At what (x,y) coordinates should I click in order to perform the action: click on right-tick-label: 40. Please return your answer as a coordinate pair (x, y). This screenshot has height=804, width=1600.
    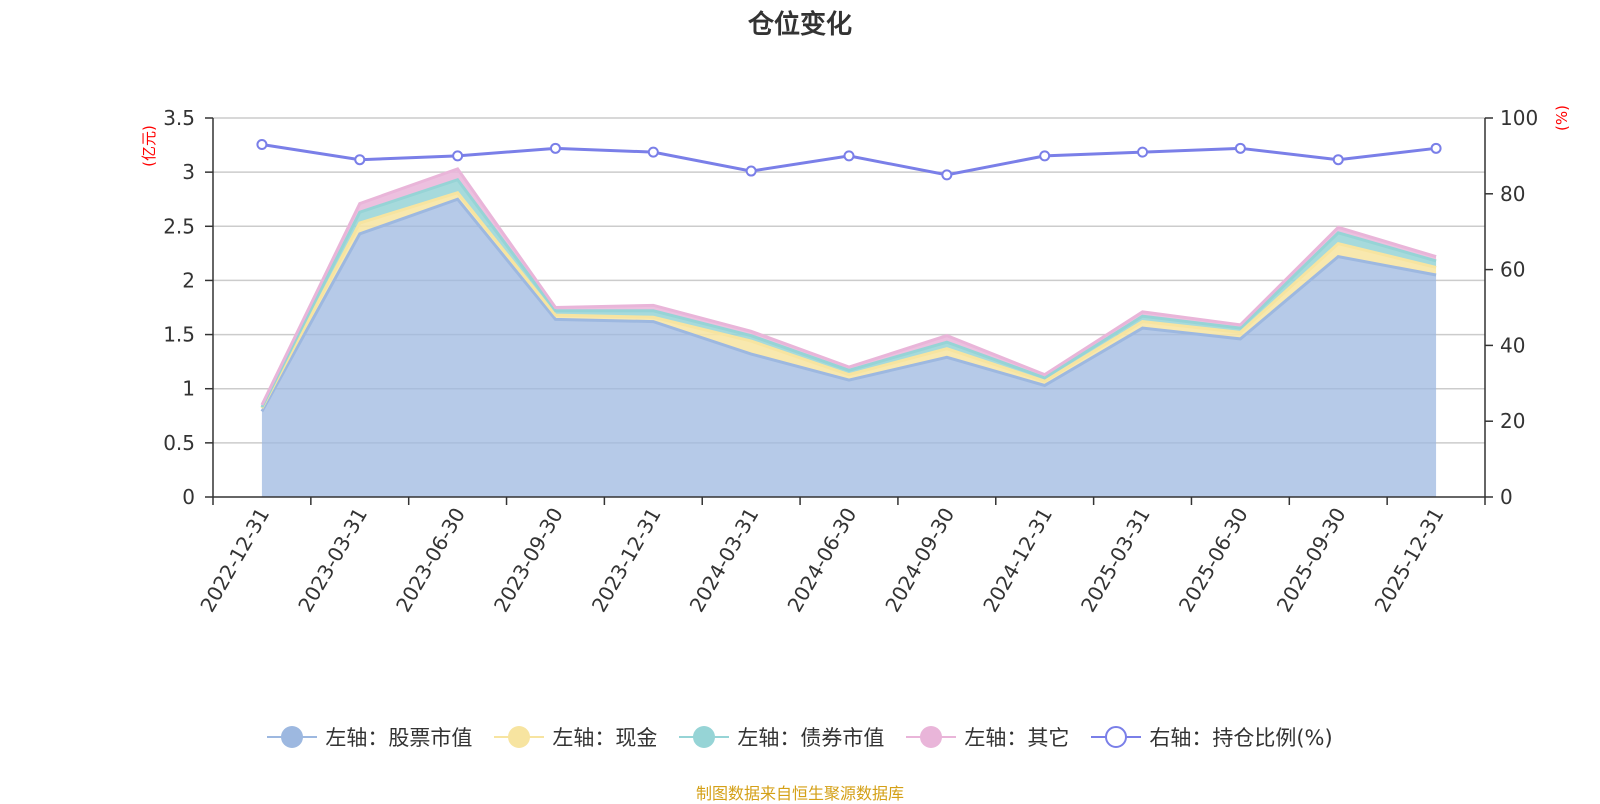
    Looking at the image, I should click on (1512, 345).